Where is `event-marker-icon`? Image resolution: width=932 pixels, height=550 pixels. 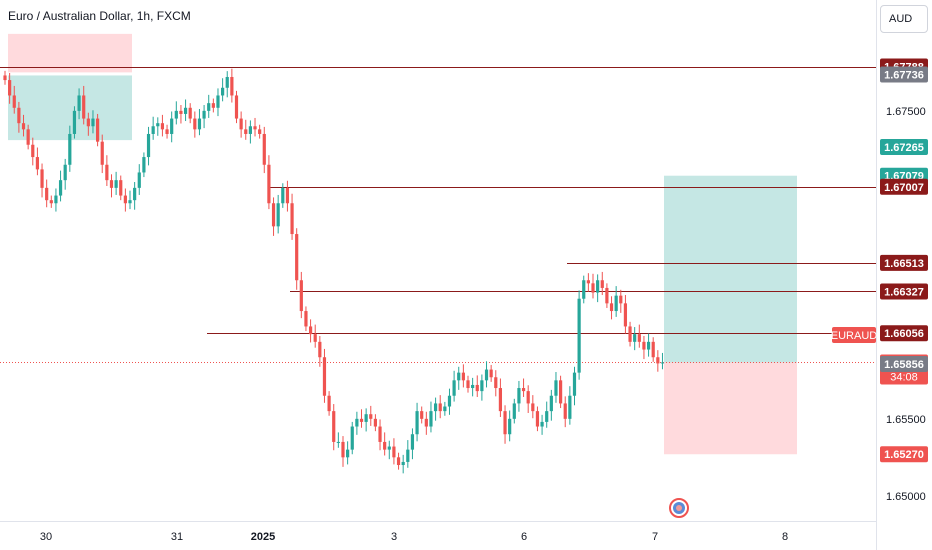 event-marker-icon is located at coordinates (679, 508).